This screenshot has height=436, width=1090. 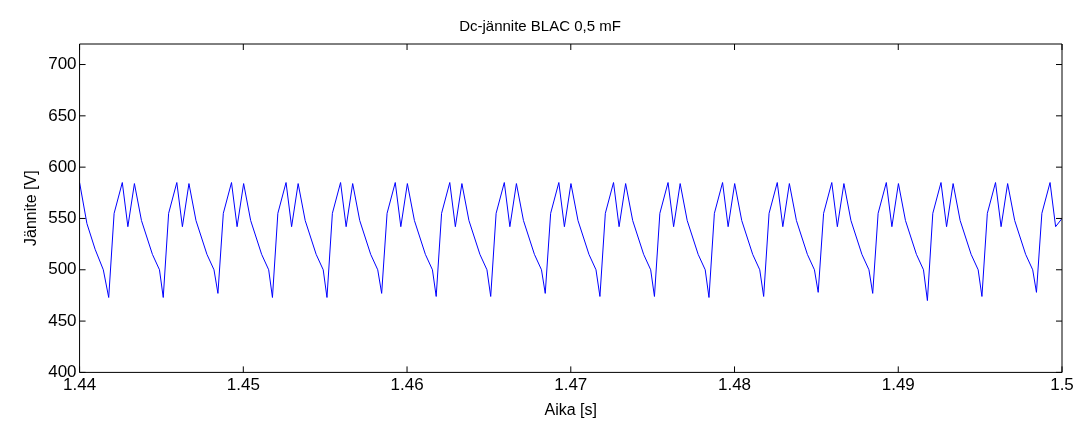 What do you see at coordinates (62, 320) in the screenshot?
I see `y-tick-label: 450` at bounding box center [62, 320].